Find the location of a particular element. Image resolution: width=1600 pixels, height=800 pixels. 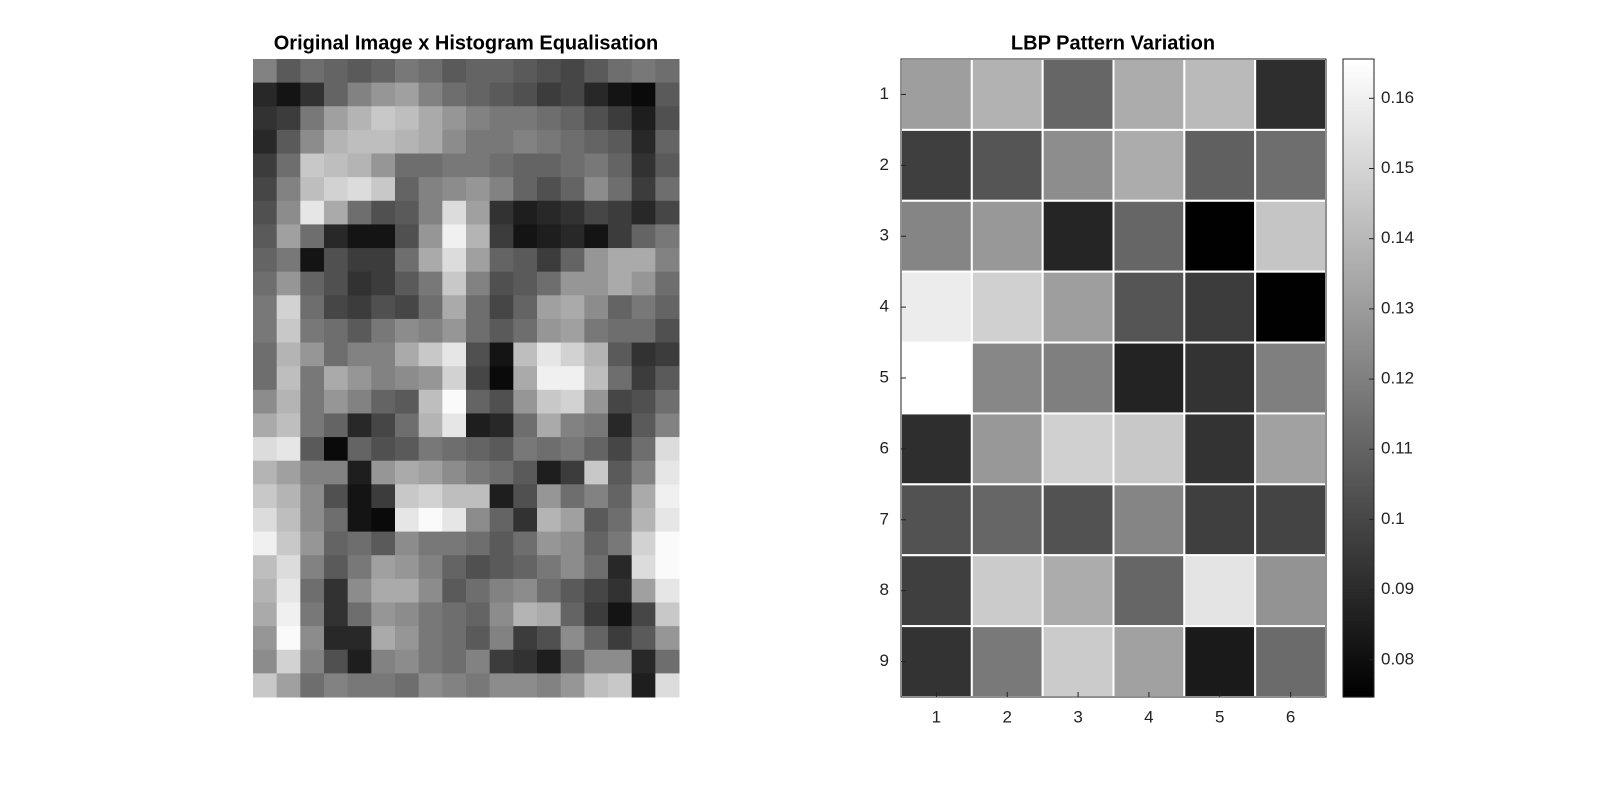

colorbar-tick-label: 0.16 is located at coordinates (1397, 97).